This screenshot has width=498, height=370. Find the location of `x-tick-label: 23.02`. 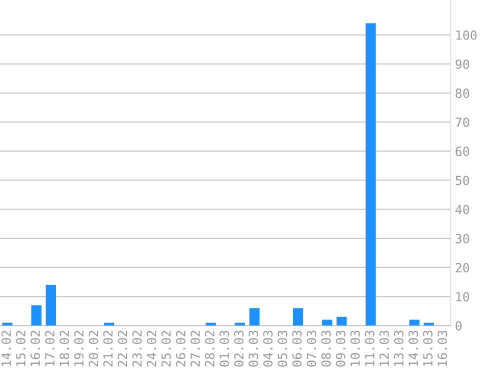

x-tick-label: 23.02 is located at coordinates (137, 348).